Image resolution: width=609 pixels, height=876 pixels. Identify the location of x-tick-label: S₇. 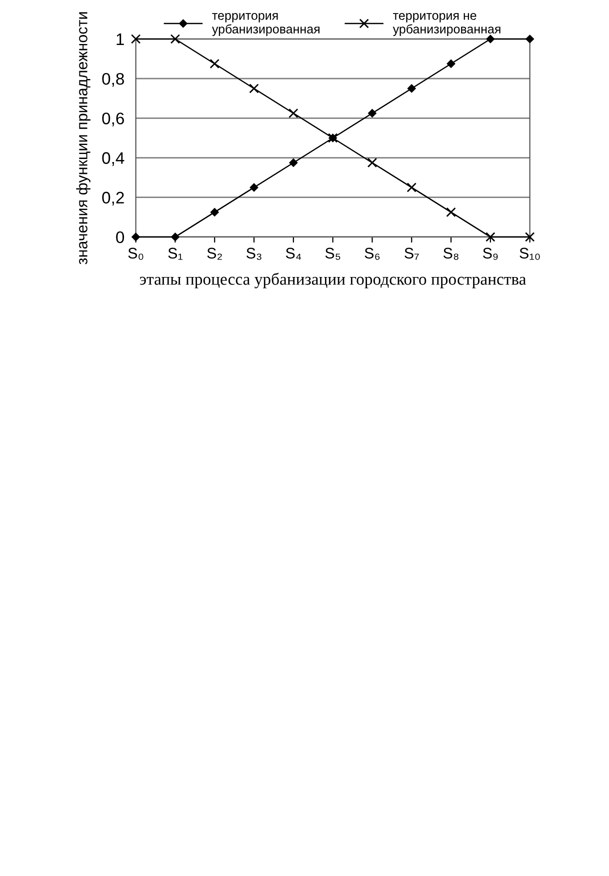
(411, 254).